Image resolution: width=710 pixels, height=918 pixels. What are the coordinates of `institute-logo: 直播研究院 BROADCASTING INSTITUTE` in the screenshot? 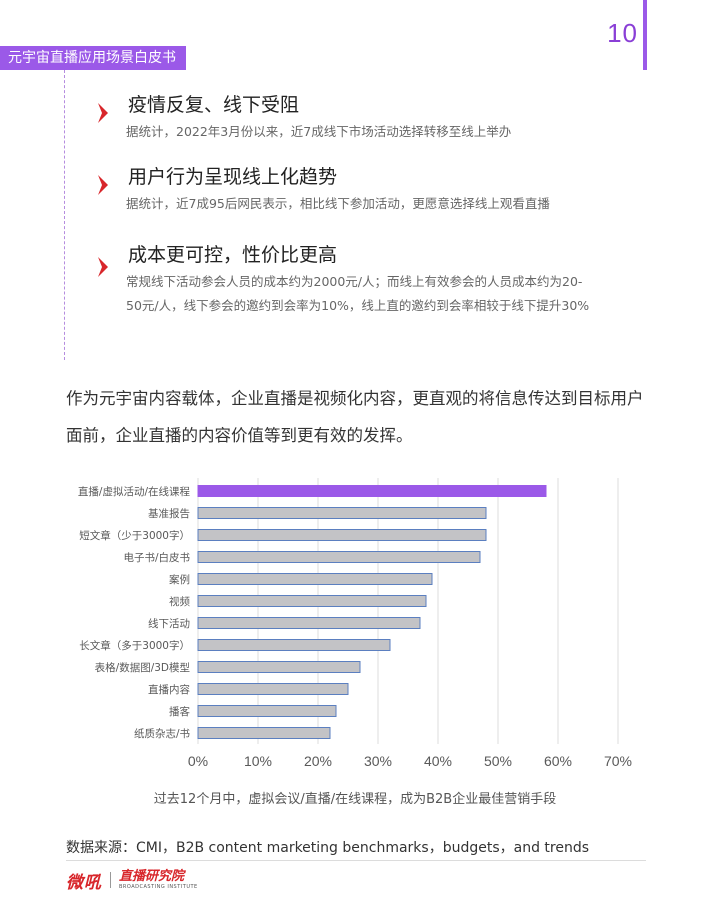 It's located at (158, 880).